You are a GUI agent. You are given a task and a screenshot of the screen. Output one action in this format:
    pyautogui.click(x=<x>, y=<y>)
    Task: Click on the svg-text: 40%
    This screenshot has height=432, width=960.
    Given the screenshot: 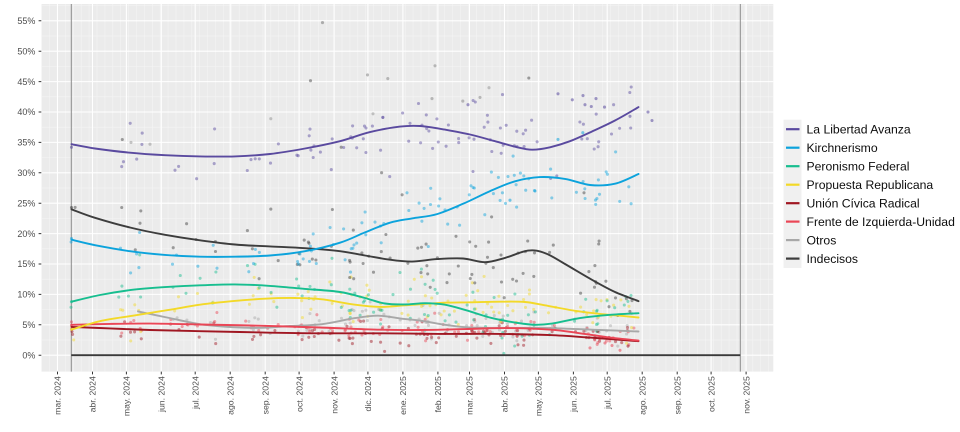 What is the action you would take?
    pyautogui.click(x=26, y=112)
    